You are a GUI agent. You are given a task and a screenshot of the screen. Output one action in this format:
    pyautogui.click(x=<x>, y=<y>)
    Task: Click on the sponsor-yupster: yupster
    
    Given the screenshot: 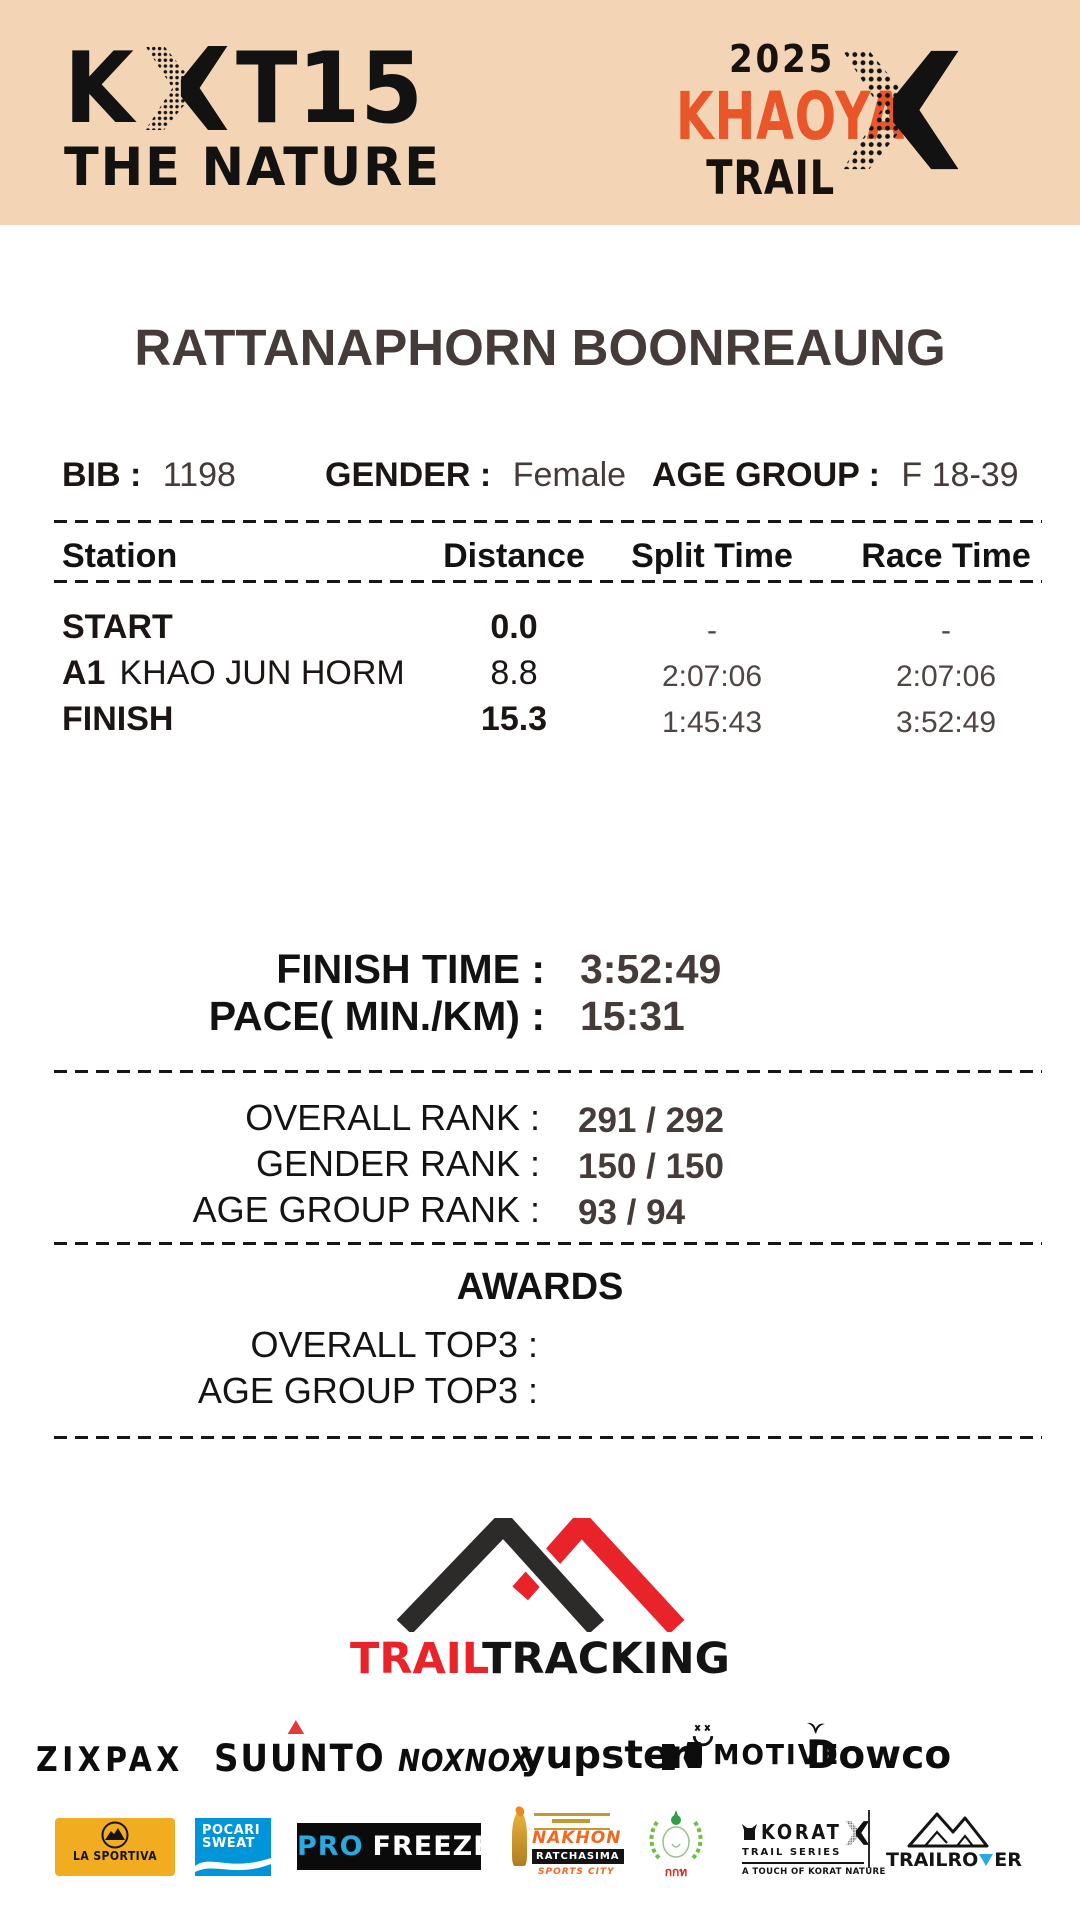 What is the action you would take?
    pyautogui.click(x=616, y=1751)
    